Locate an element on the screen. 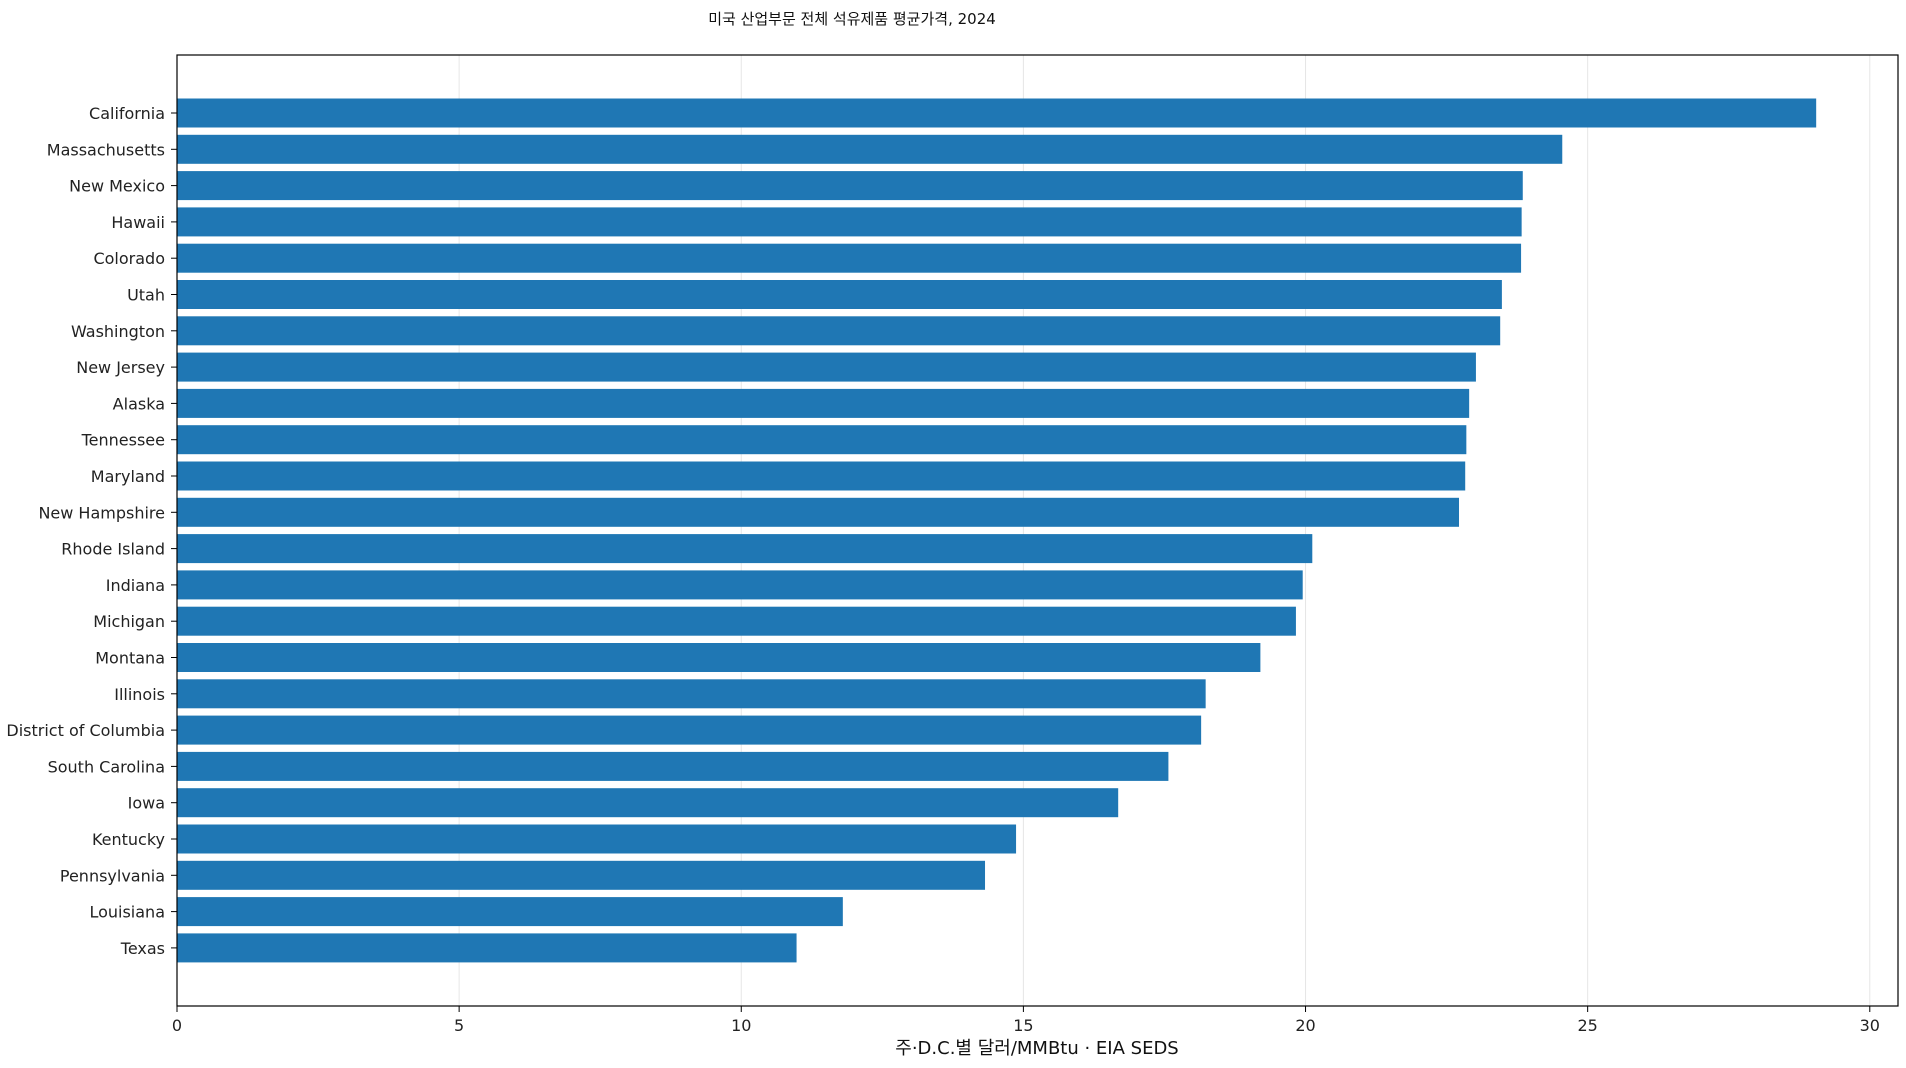  category-label: Michigan is located at coordinates (129, 621).